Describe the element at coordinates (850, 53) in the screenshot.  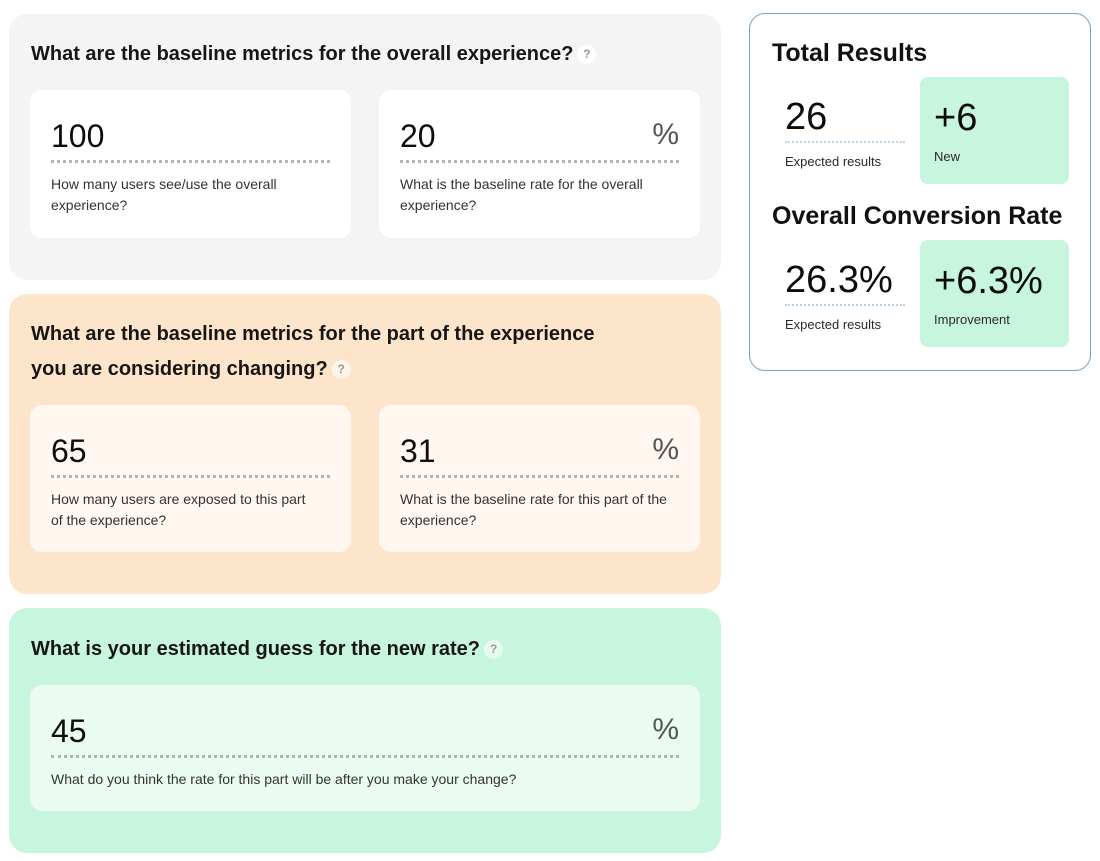
I see `total-results-title: Total Results` at that location.